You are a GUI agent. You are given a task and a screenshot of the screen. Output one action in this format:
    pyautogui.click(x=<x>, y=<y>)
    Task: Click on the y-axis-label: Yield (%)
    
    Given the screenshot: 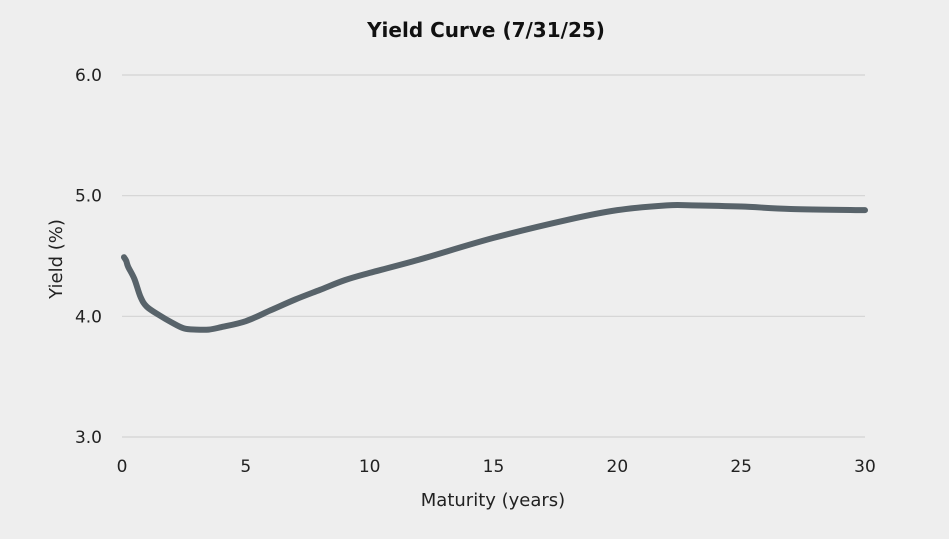 What is the action you would take?
    pyautogui.click(x=56, y=259)
    